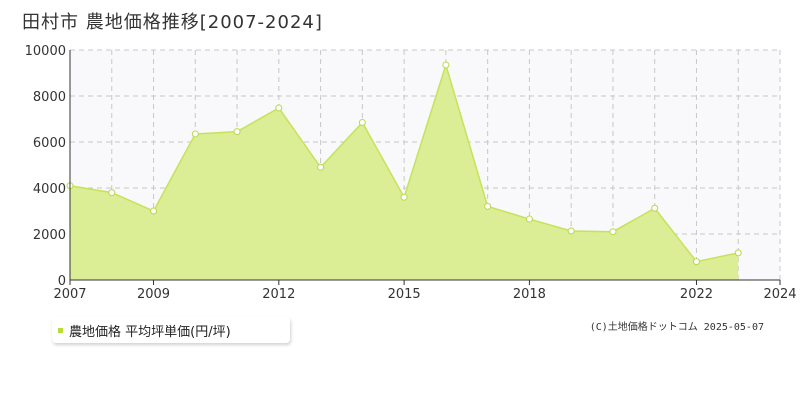 This screenshot has height=400, width=800. I want to click on x-tick-label: 2024, so click(779, 294).